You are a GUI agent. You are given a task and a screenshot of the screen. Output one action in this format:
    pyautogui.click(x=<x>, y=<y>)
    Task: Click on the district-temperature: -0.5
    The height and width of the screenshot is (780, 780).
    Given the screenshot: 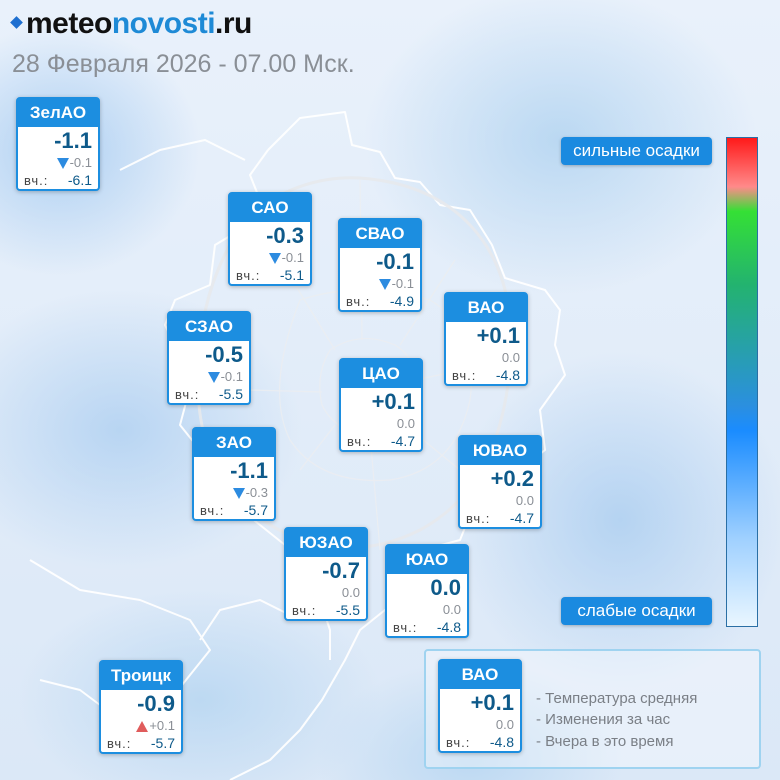 What is the action you would take?
    pyautogui.click(x=224, y=354)
    